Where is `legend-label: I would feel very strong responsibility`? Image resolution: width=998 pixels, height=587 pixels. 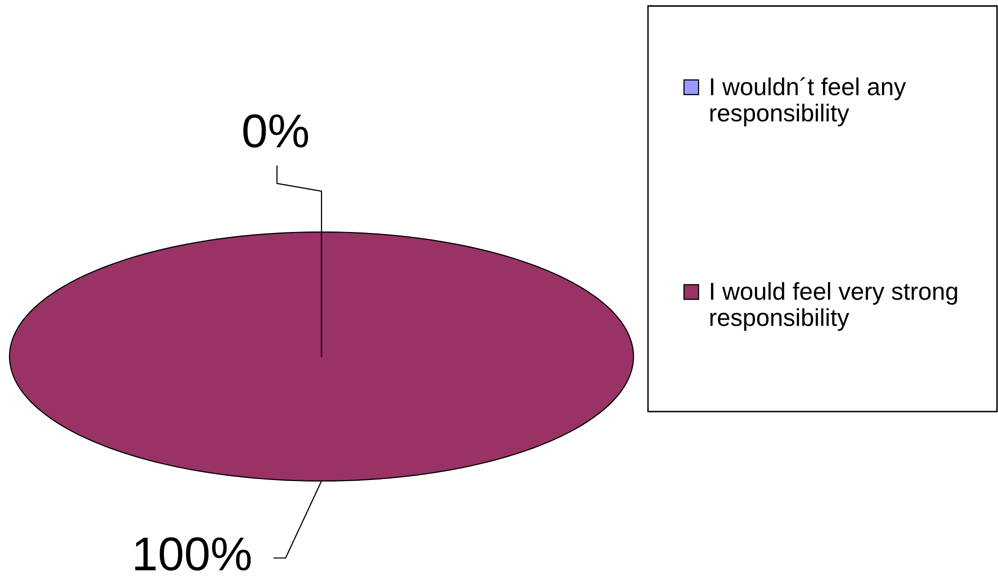
legend-label: I would feel very strong responsibility is located at coordinates (834, 306).